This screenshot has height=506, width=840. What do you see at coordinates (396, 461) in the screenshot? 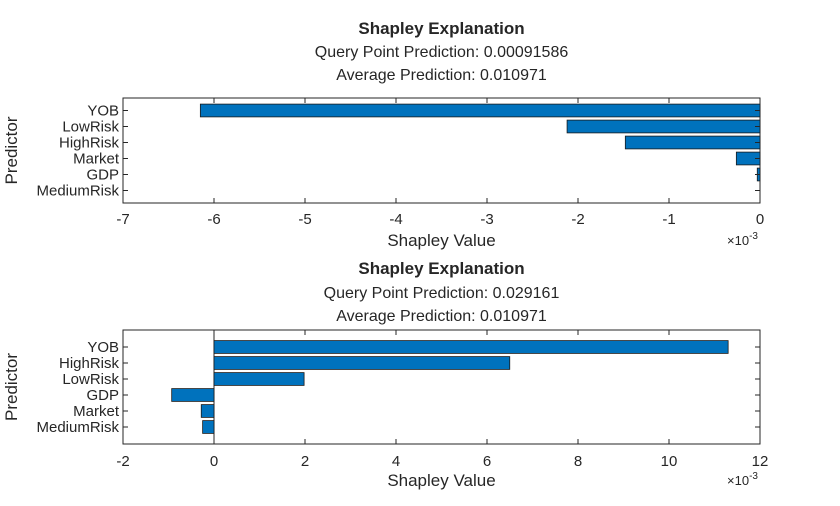
I see `x-tick-label: 4` at bounding box center [396, 461].